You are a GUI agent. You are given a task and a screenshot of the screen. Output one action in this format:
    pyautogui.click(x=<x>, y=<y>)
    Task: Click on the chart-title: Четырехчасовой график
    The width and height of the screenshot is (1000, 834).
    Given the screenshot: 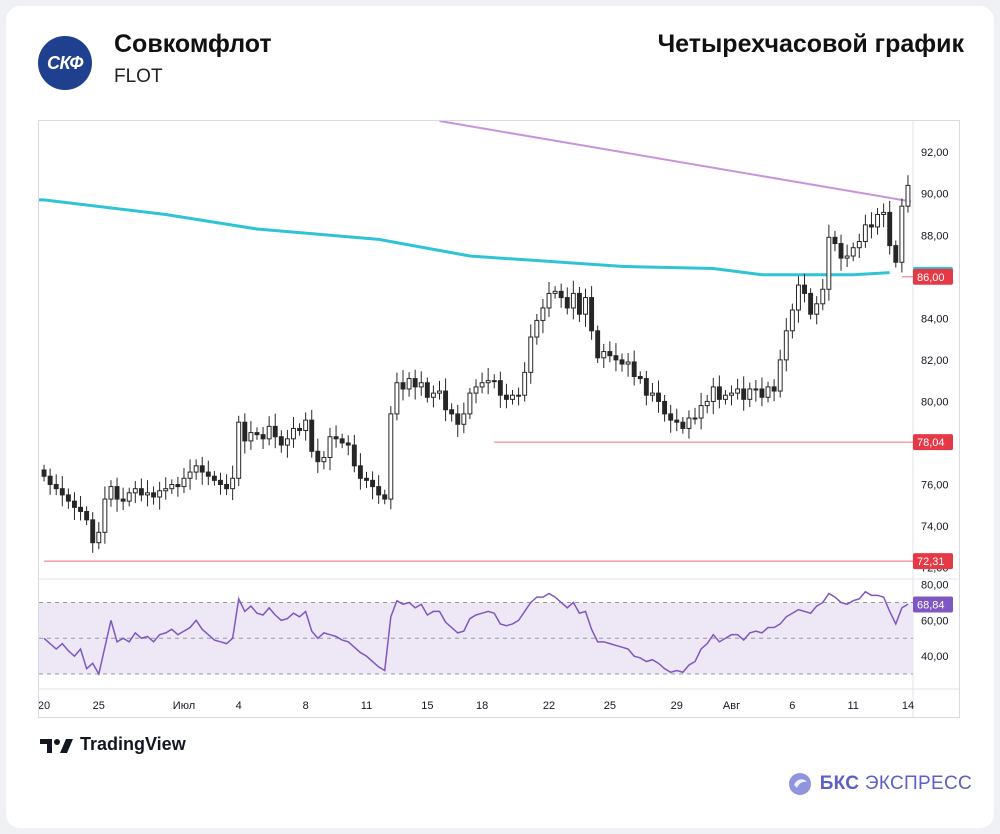 What is the action you would take?
    pyautogui.click(x=810, y=44)
    